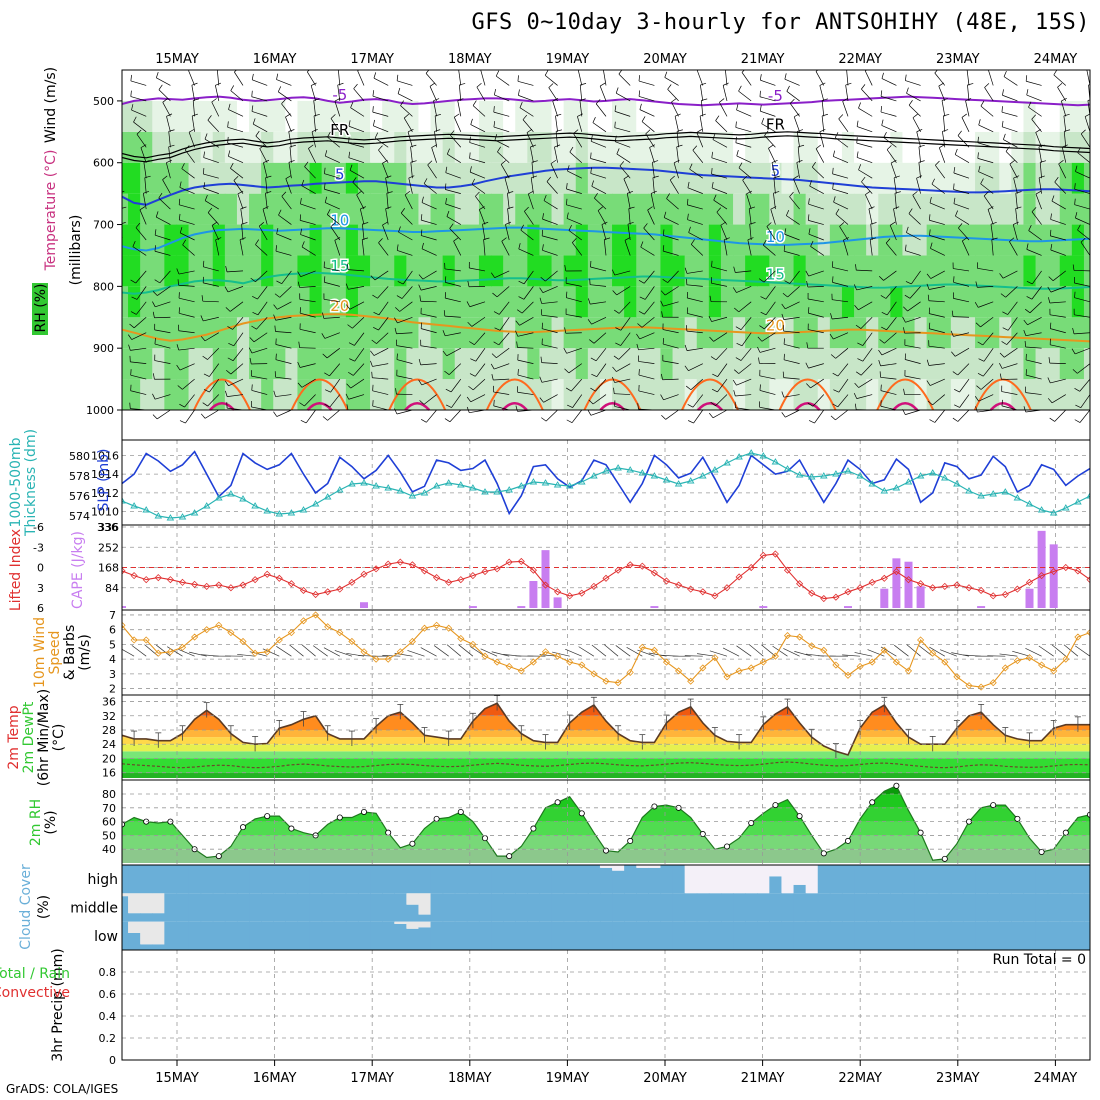 The width and height of the screenshot is (1100, 1100). I want to click on panel-ylabel: 2m DewPt, so click(29, 737).